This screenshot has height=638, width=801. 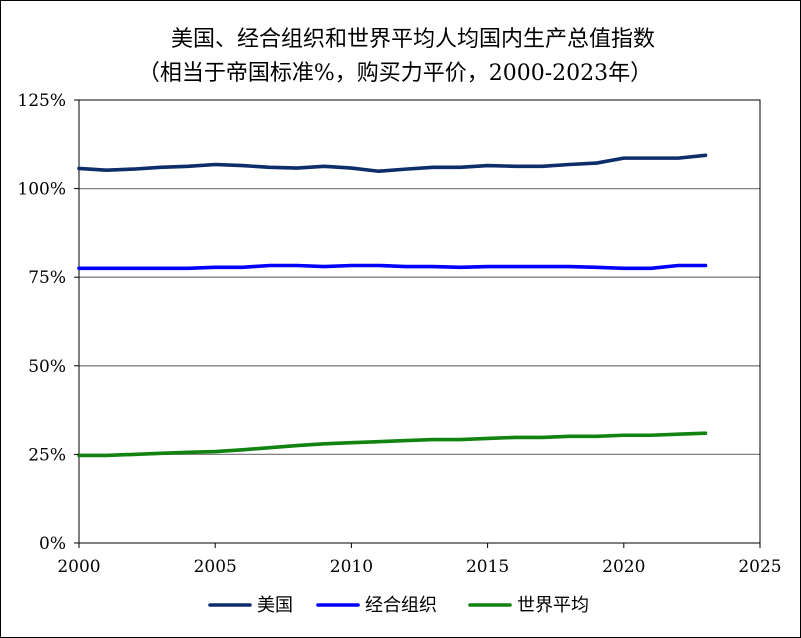 I want to click on x-tick-label: 2025, so click(x=759, y=567).